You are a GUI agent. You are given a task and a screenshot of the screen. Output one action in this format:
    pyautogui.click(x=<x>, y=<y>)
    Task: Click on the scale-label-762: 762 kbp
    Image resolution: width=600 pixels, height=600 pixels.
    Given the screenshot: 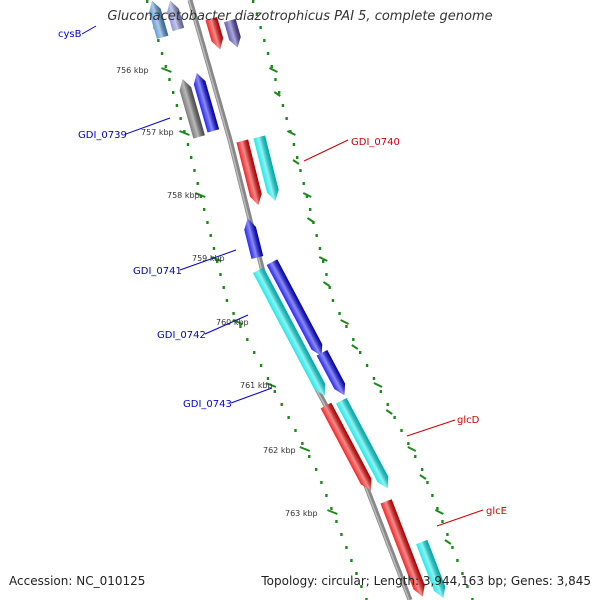 What is the action you would take?
    pyautogui.click(x=279, y=450)
    